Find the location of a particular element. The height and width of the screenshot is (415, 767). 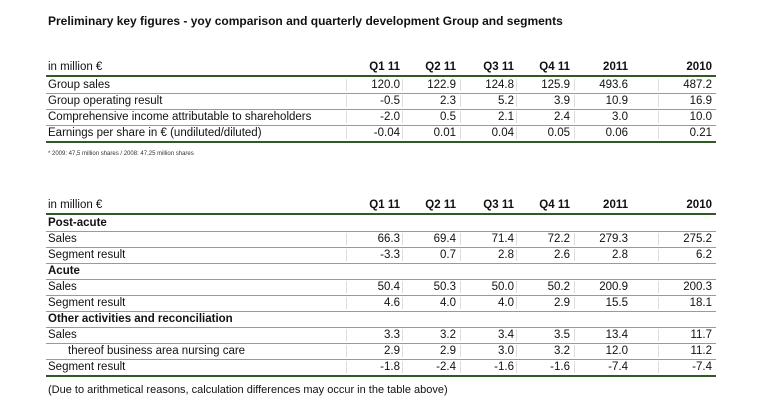

table-row: Sales 50.4 50.3 50.0 50.2 200.9 200.3 is located at coordinates (381, 288).